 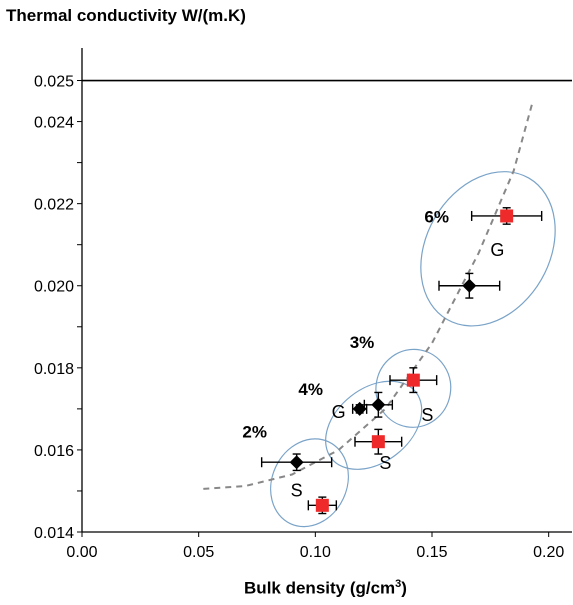 I want to click on y-tick-label: 0.022, so click(x=54, y=205).